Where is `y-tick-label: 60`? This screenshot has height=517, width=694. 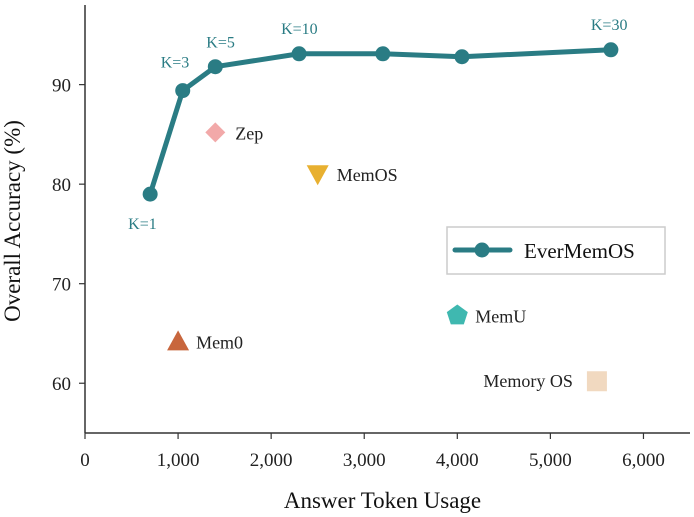 y-tick-label: 60 is located at coordinates (61, 384).